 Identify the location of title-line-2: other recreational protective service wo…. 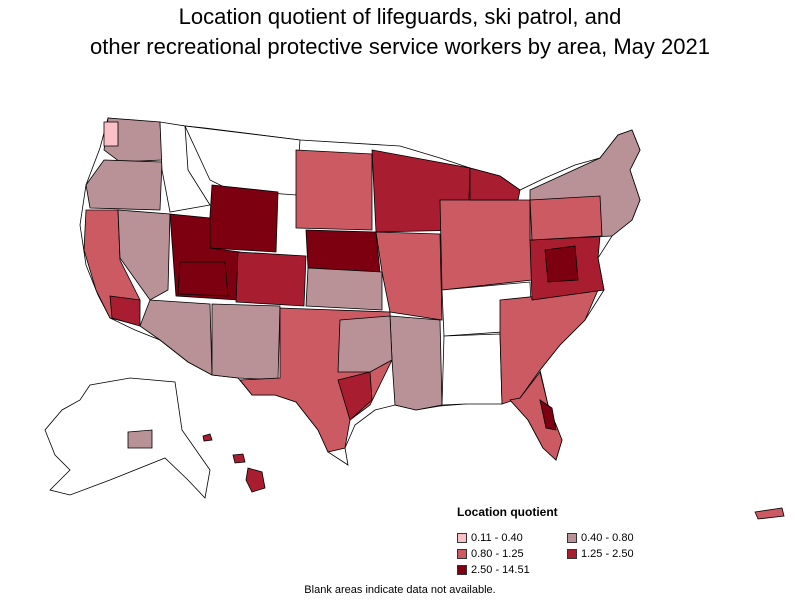
(400, 46).